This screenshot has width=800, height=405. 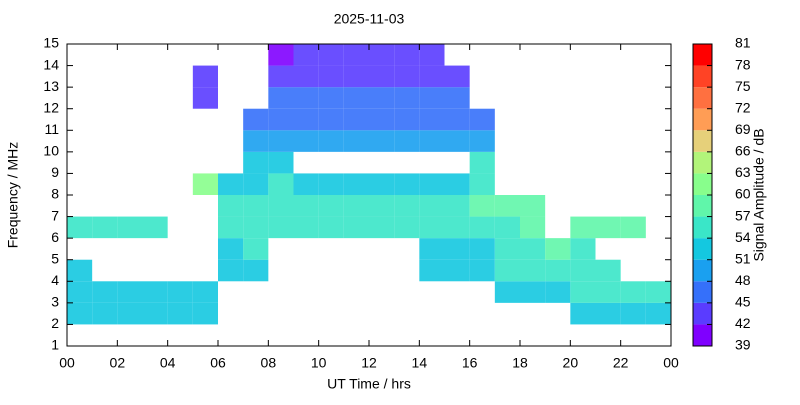 I want to click on y-tick-label: 11, so click(x=51, y=129).